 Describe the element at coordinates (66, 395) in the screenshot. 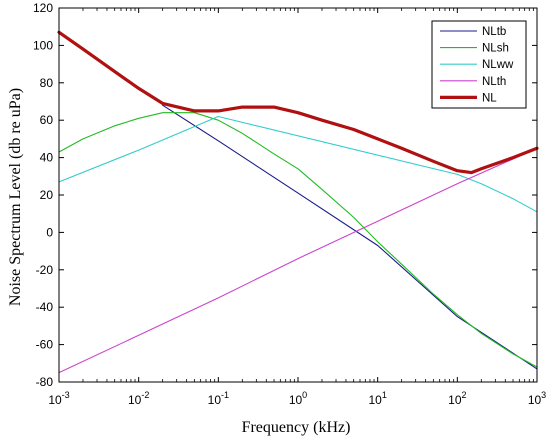

I see `x-tick-label-exponent: -3` at that location.